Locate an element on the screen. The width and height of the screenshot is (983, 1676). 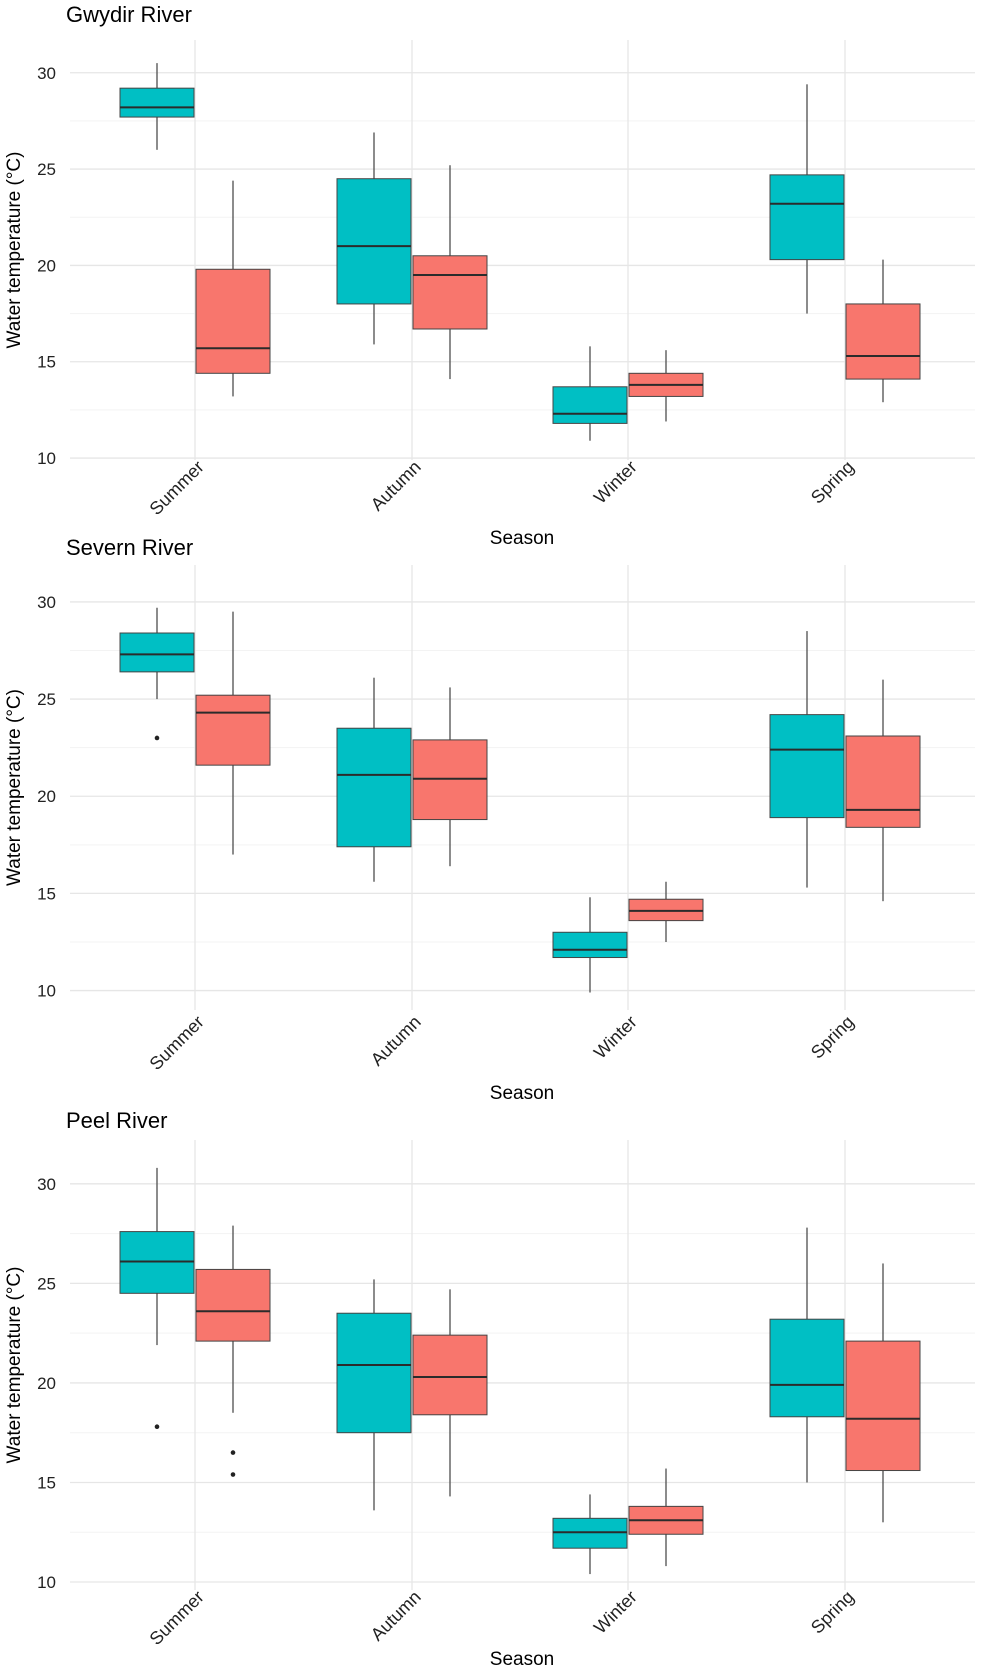
panel-title: Peel River is located at coordinates (116, 1120).